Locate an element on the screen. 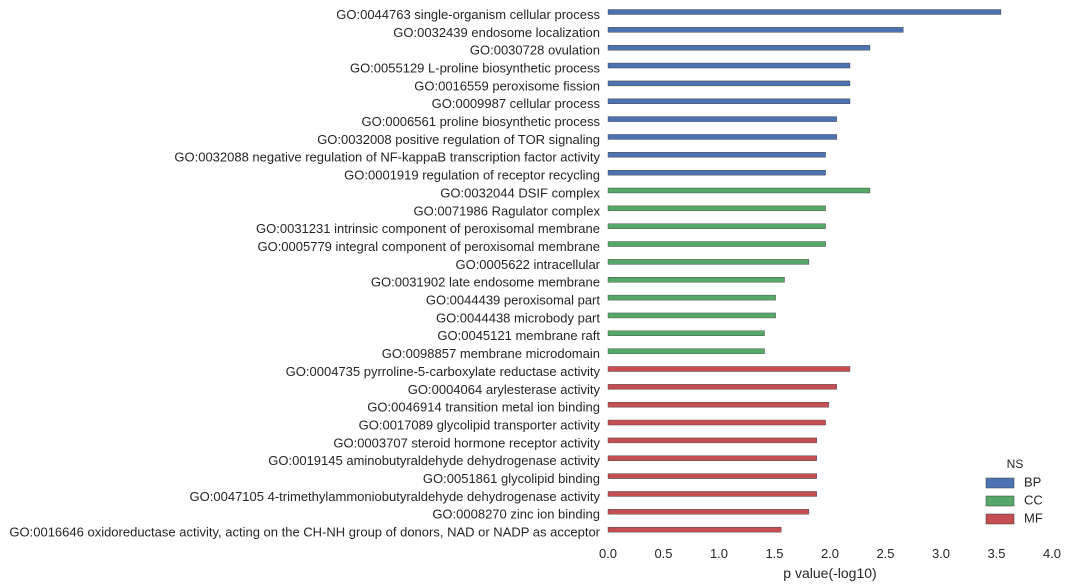 This screenshot has width=1071, height=587. category-label: GO:0045121 membrane raft is located at coordinates (518, 335).